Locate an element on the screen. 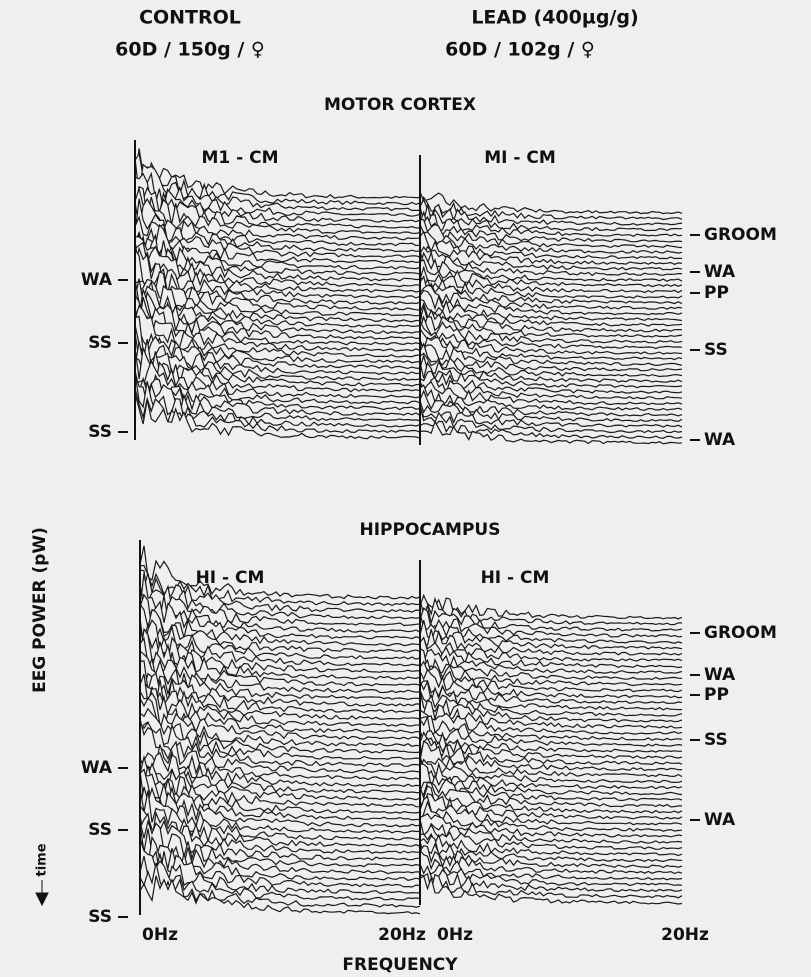 The height and width of the screenshot is (977, 811). lead-title: LEAD (400µg/g) is located at coordinates (554, 18).